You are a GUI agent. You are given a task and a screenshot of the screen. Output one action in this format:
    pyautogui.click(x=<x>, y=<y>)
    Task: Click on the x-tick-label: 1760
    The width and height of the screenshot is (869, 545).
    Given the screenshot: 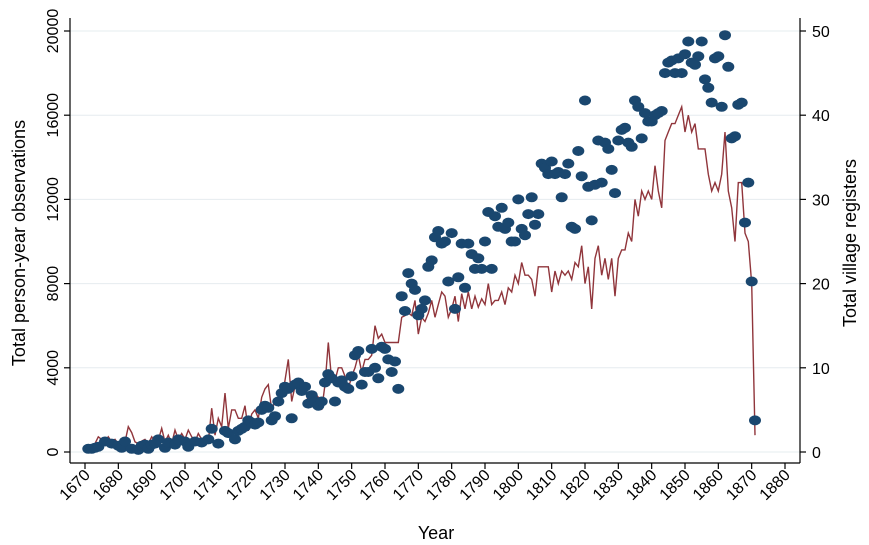 What is the action you would take?
    pyautogui.click(x=375, y=485)
    